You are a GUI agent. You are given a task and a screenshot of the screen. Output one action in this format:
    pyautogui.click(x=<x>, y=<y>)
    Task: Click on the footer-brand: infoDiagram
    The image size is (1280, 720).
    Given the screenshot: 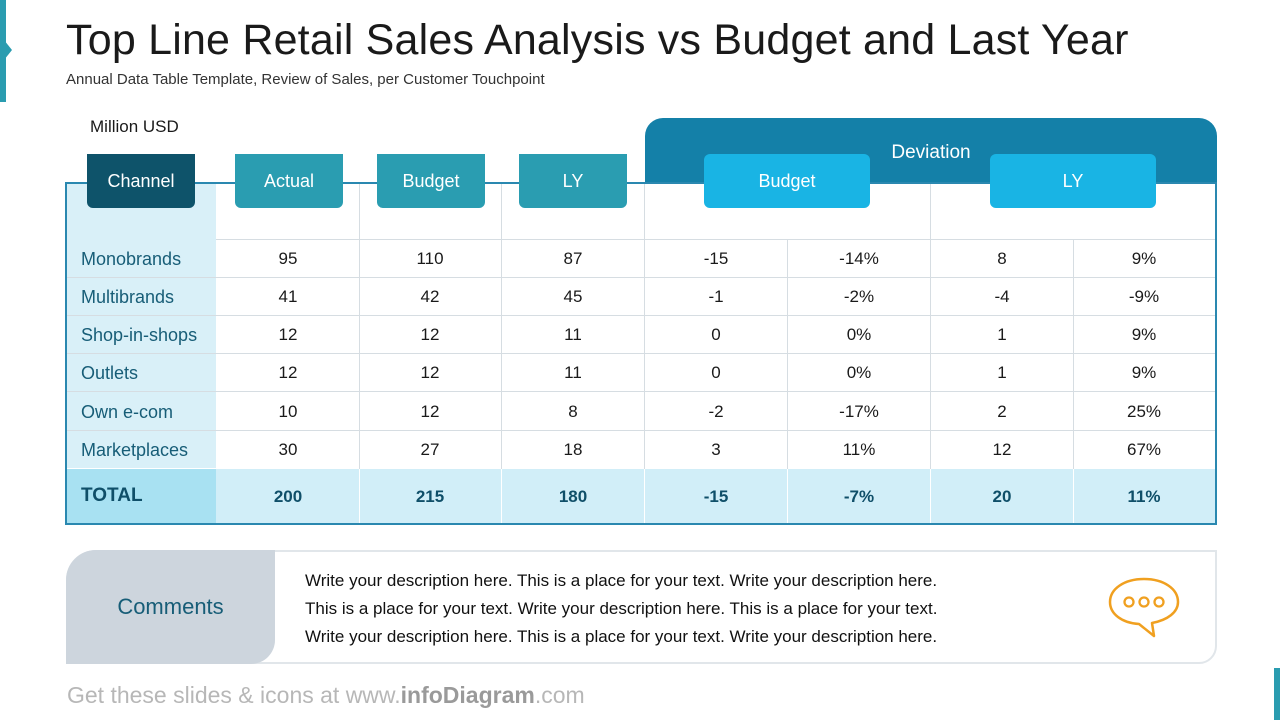 What is the action you would take?
    pyautogui.click(x=467, y=695)
    